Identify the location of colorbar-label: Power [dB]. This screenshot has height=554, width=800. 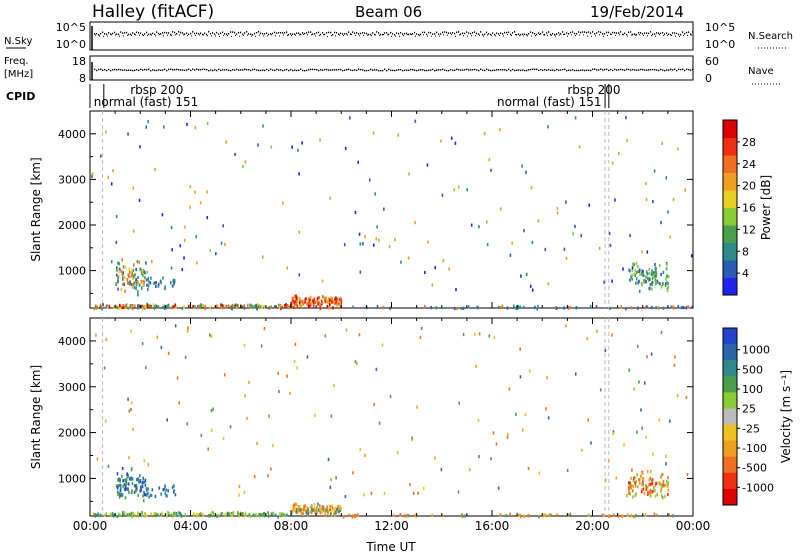
(766, 207).